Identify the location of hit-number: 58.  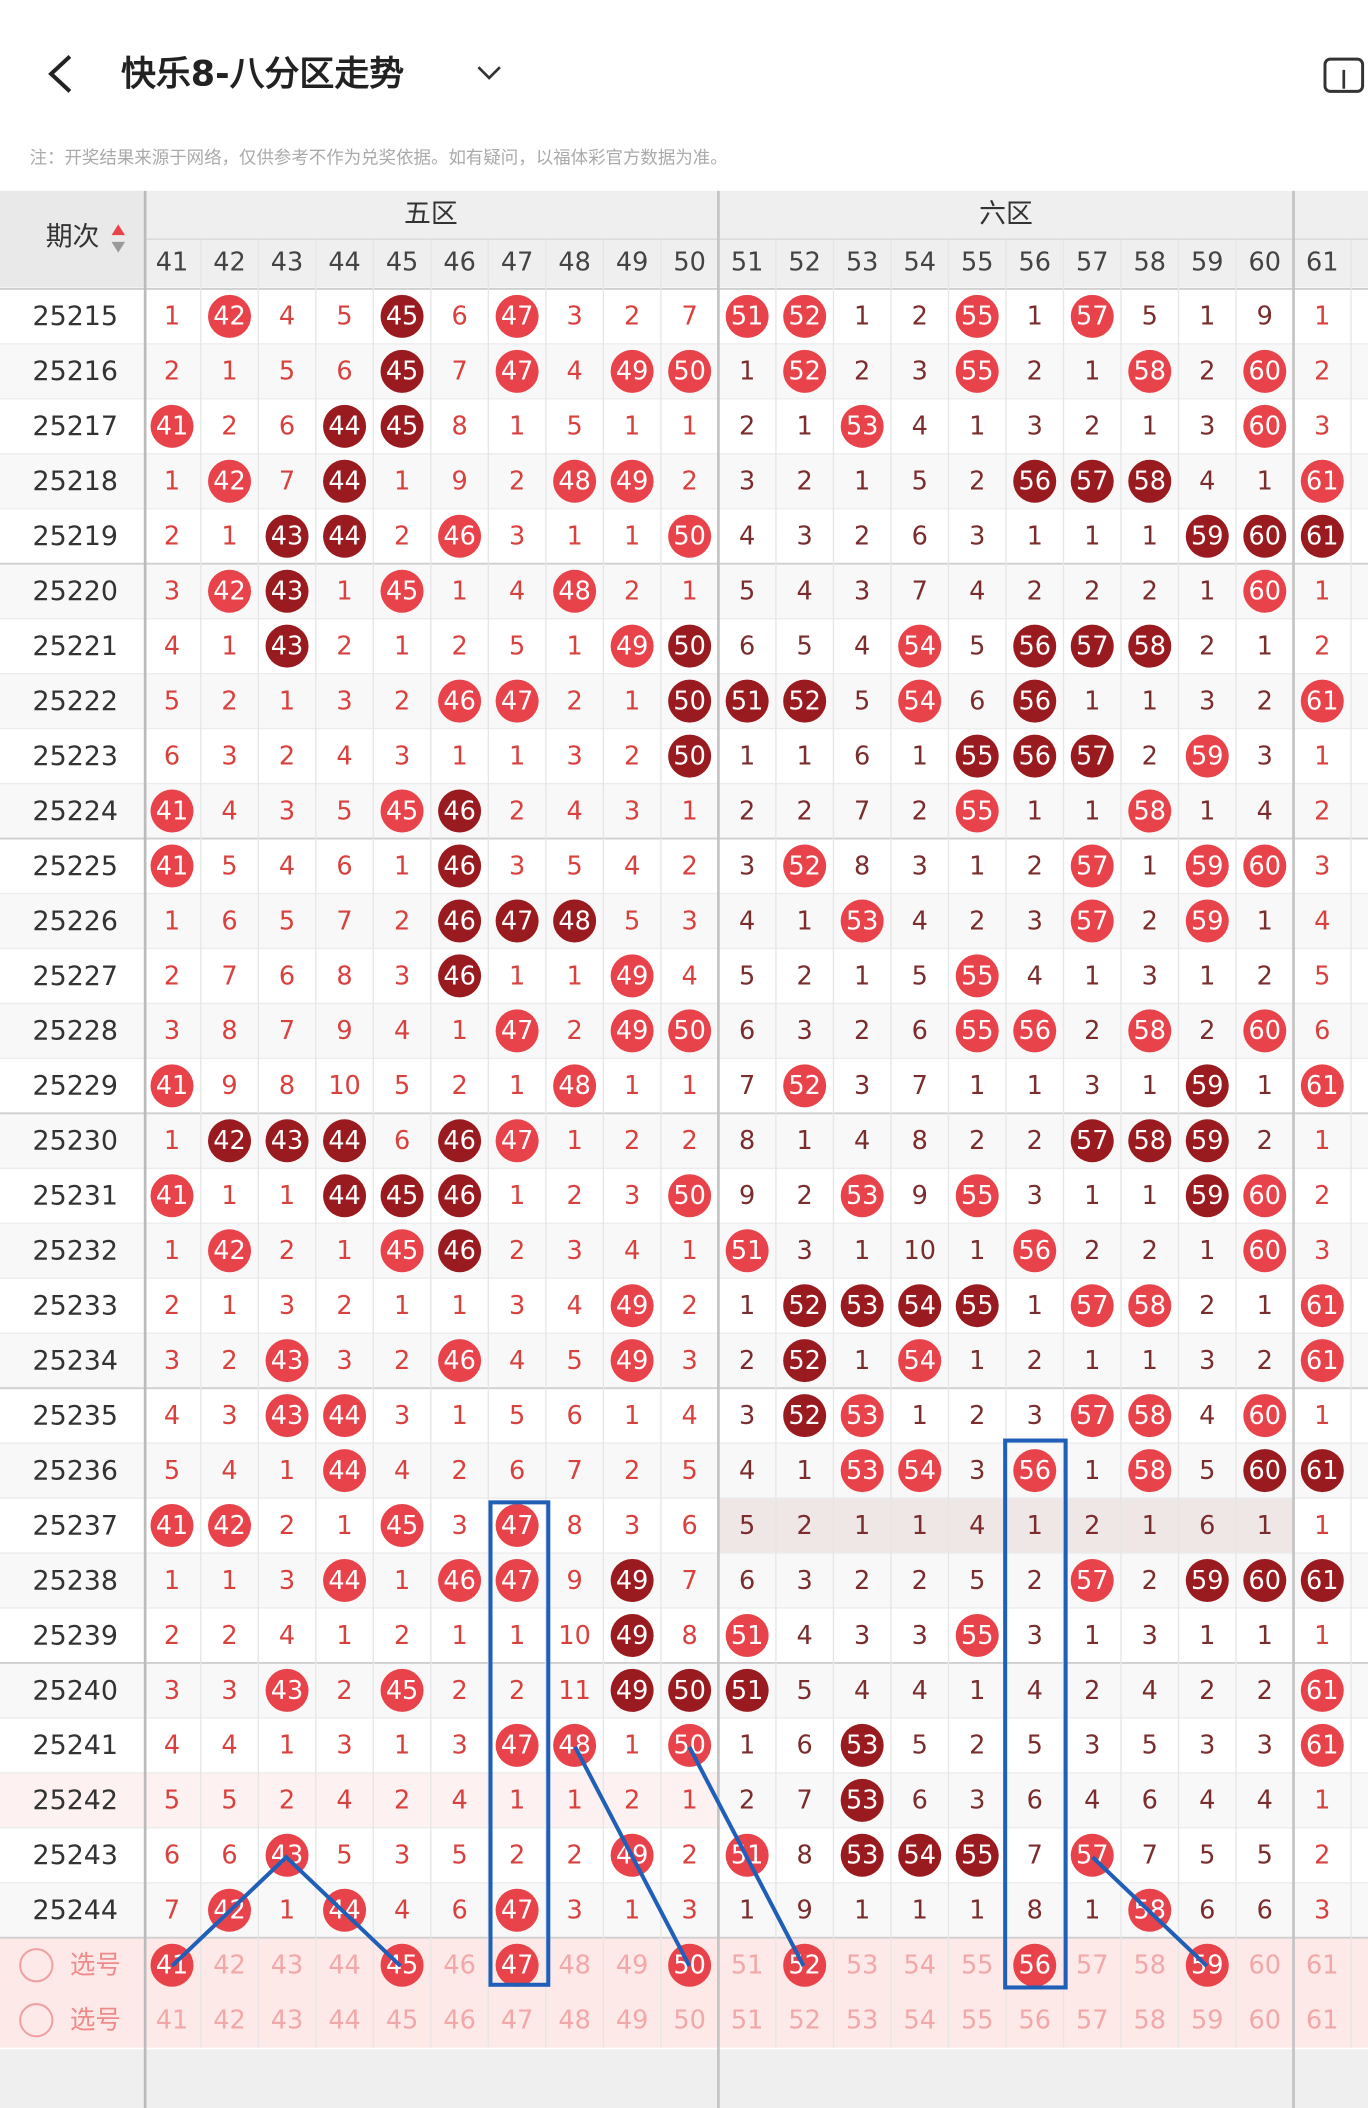
(1150, 1306).